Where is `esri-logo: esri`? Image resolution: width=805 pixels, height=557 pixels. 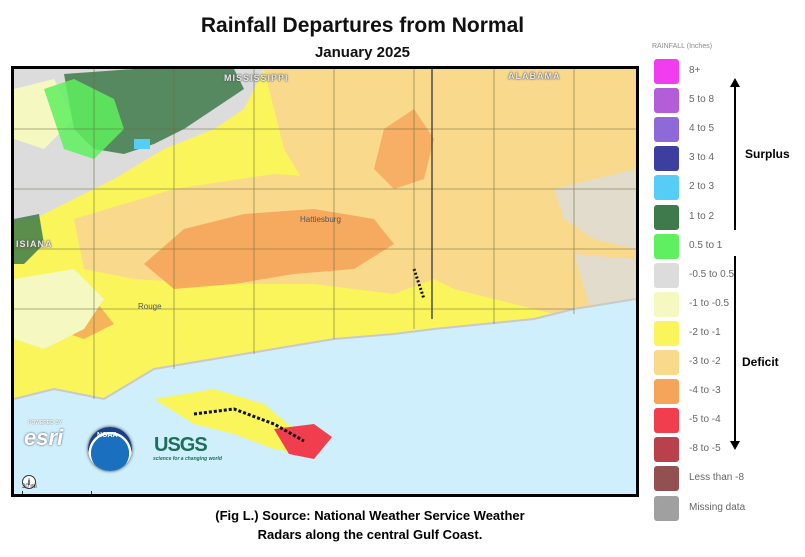 esri-logo: esri is located at coordinates (44, 437).